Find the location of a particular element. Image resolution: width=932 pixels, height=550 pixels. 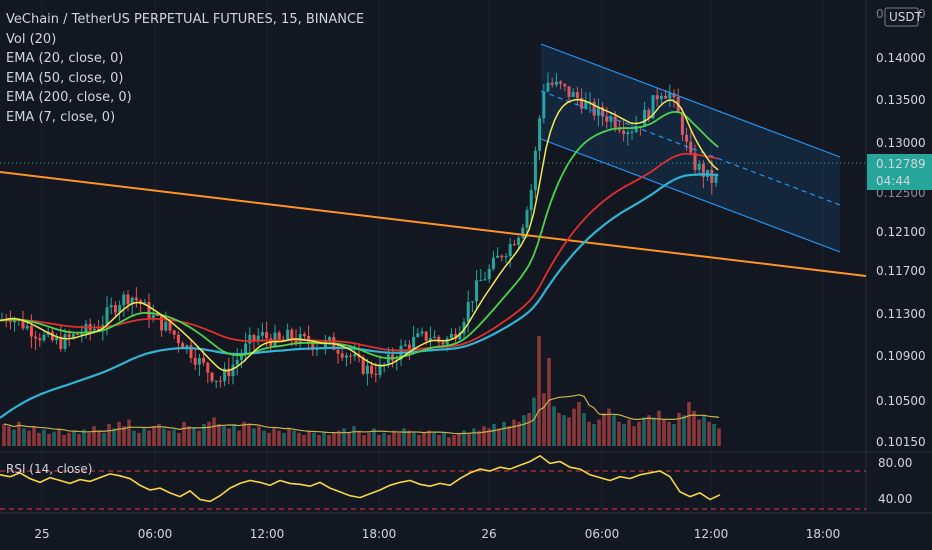

price-tick: 0.13500 is located at coordinates (901, 100).